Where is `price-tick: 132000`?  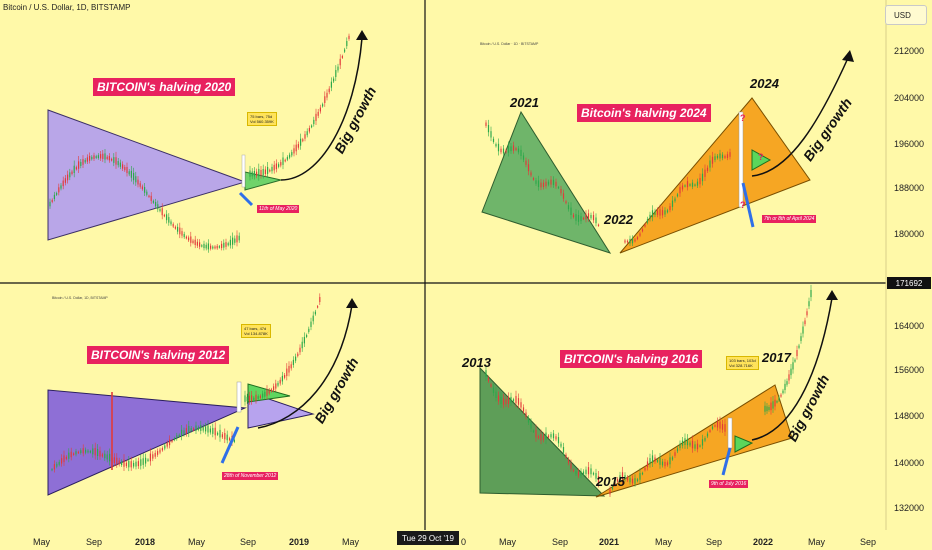
price-tick: 132000 is located at coordinates (909, 508).